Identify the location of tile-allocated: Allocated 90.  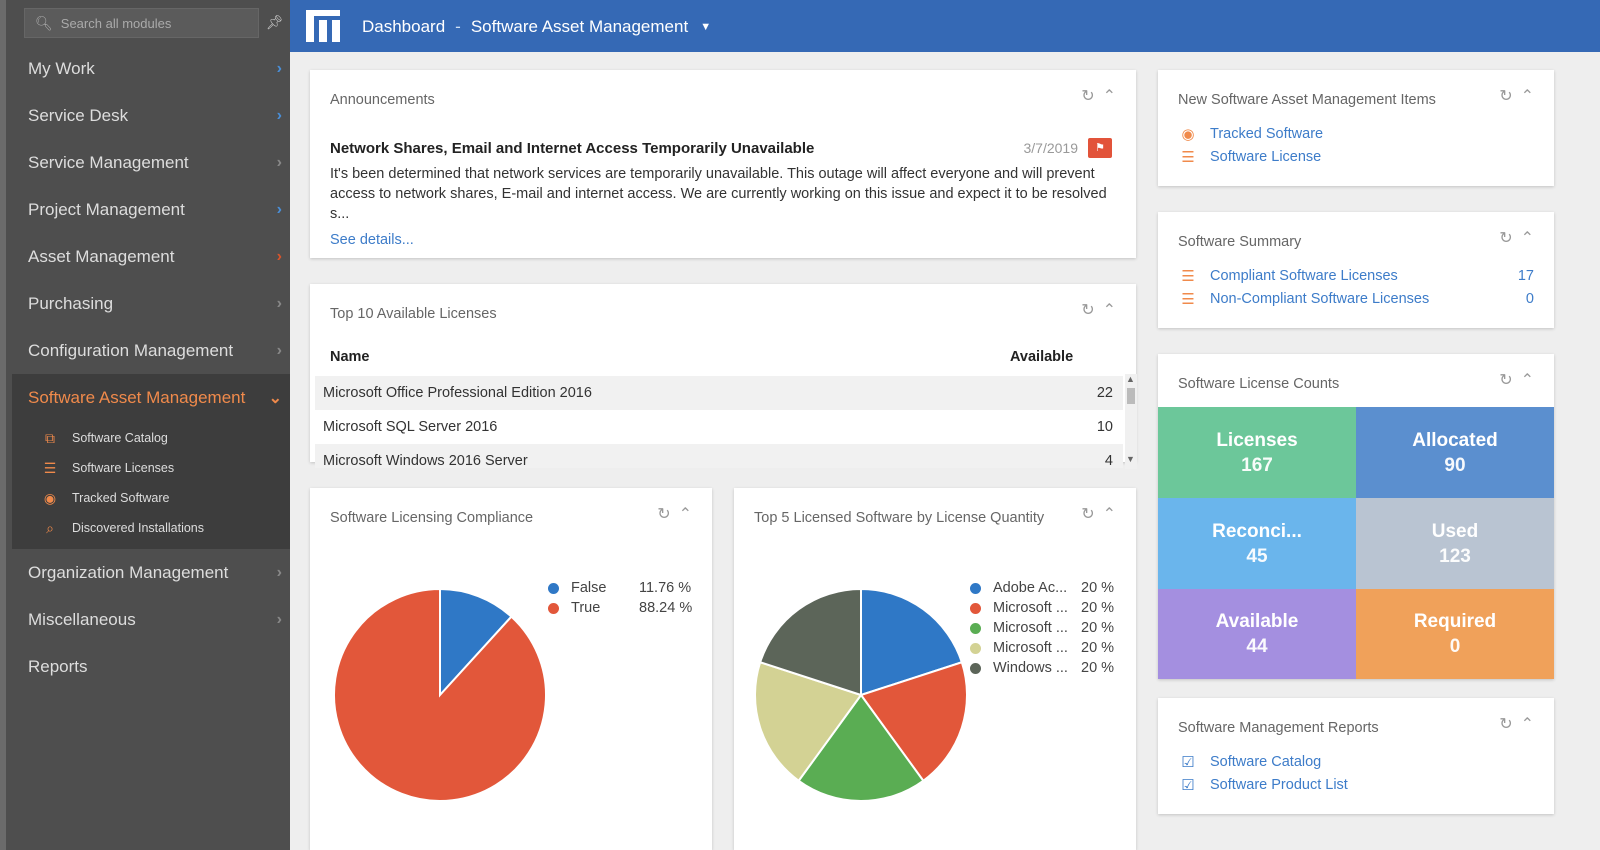
(1455, 452).